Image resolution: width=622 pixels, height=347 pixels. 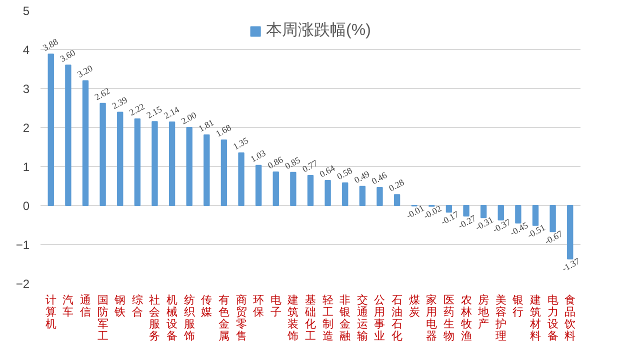 What do you see at coordinates (241, 318) in the screenshot?
I see `x-tick-label: 商贸零售` at bounding box center [241, 318].